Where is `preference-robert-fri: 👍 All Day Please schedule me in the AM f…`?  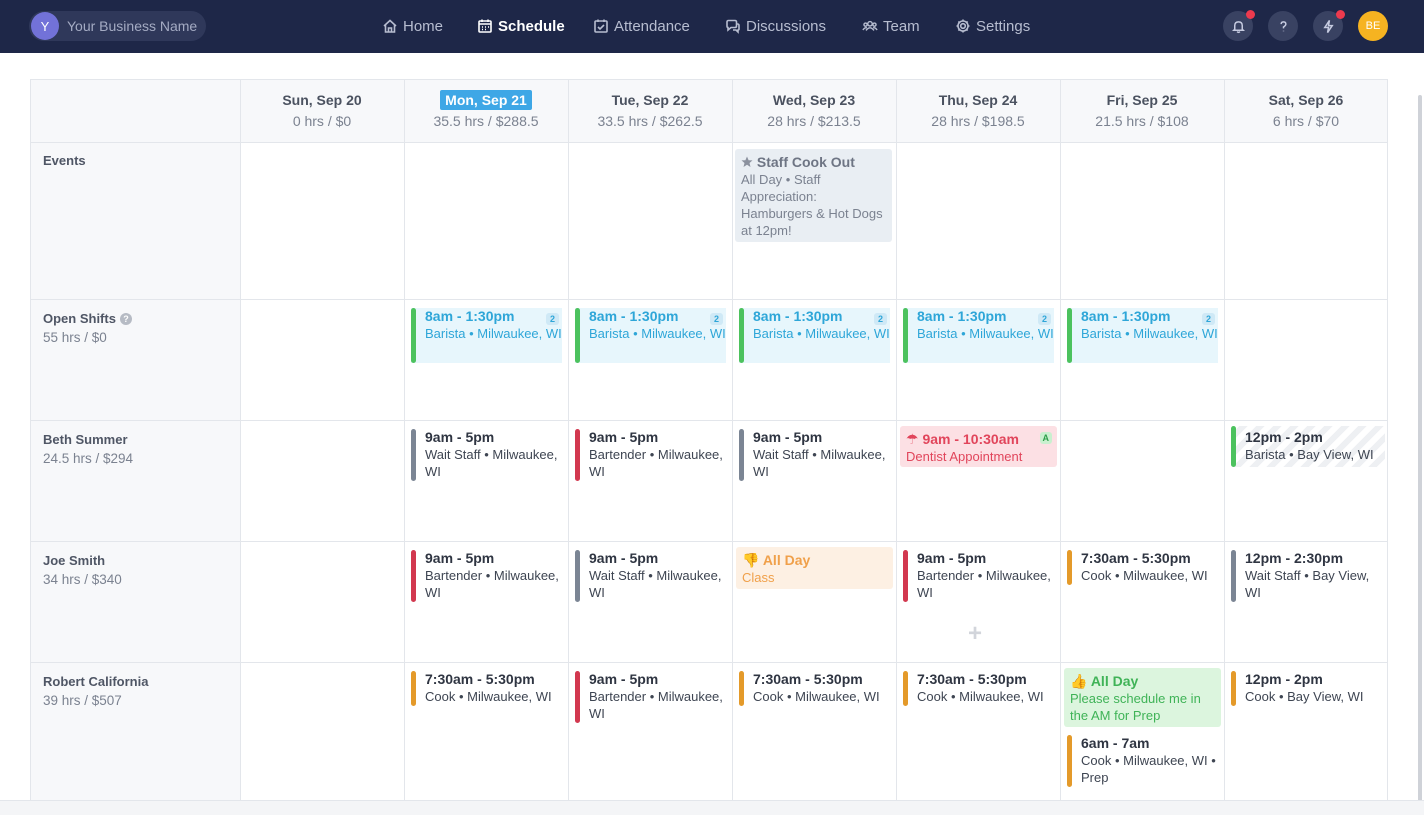
preference-robert-fri: 👍 All Day Please schedule me in the AM f… is located at coordinates (1142, 697).